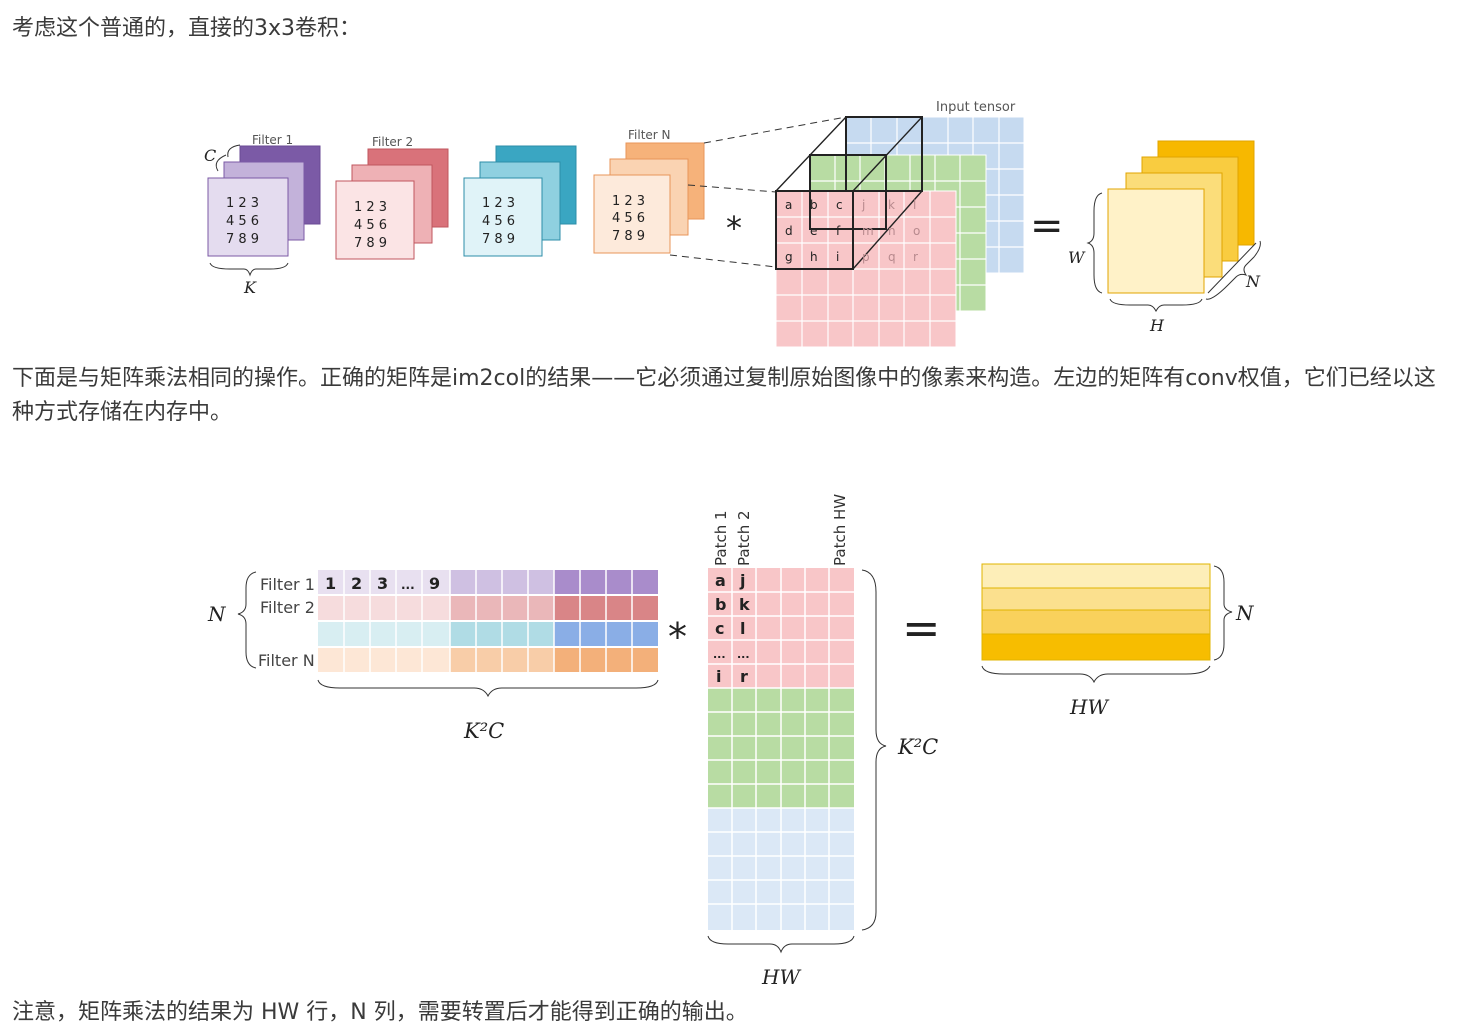 The width and height of the screenshot is (1460, 1030). What do you see at coordinates (210, 155) in the screenshot?
I see `symbol-C: C` at bounding box center [210, 155].